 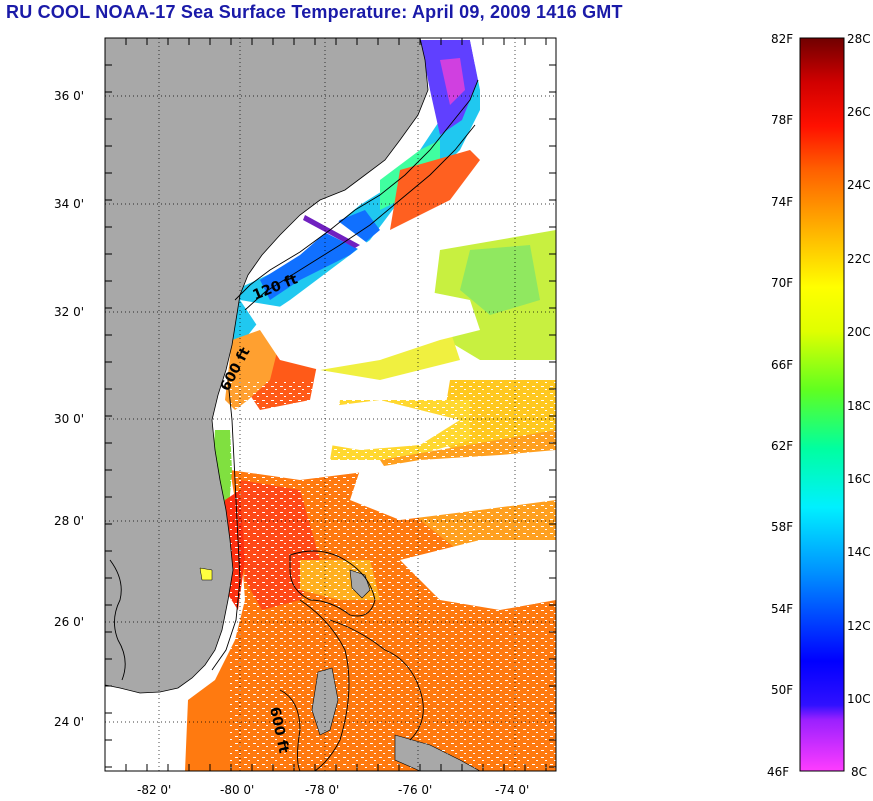 What do you see at coordinates (69, 96) in the screenshot?
I see `lat-label: 36 0'` at bounding box center [69, 96].